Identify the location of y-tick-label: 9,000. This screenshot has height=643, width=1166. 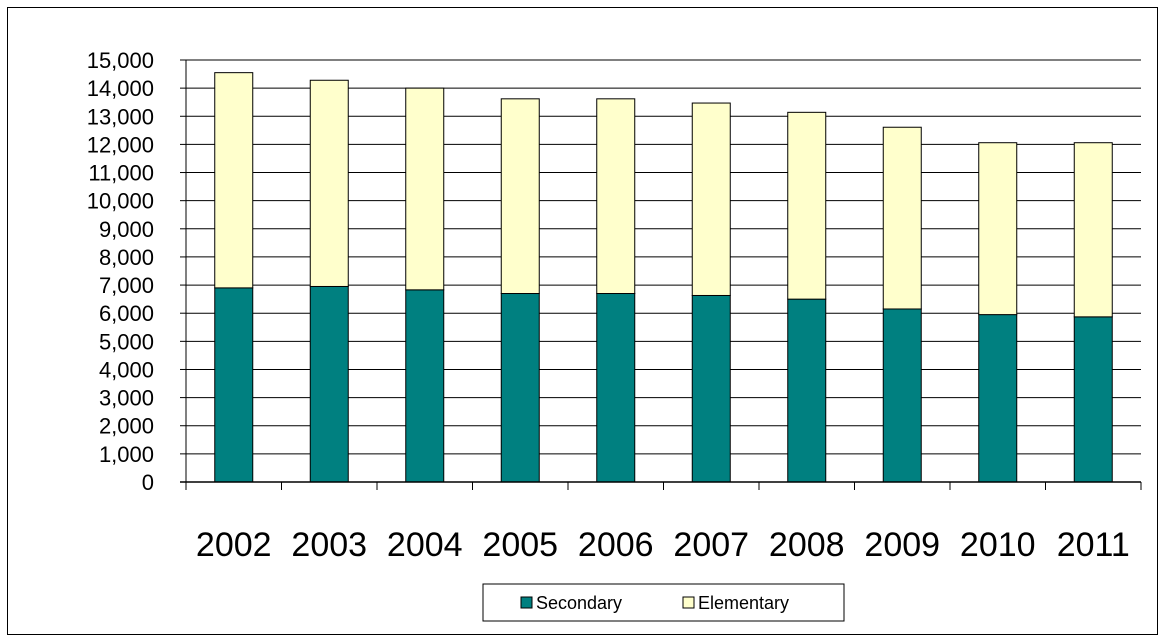
(126, 229).